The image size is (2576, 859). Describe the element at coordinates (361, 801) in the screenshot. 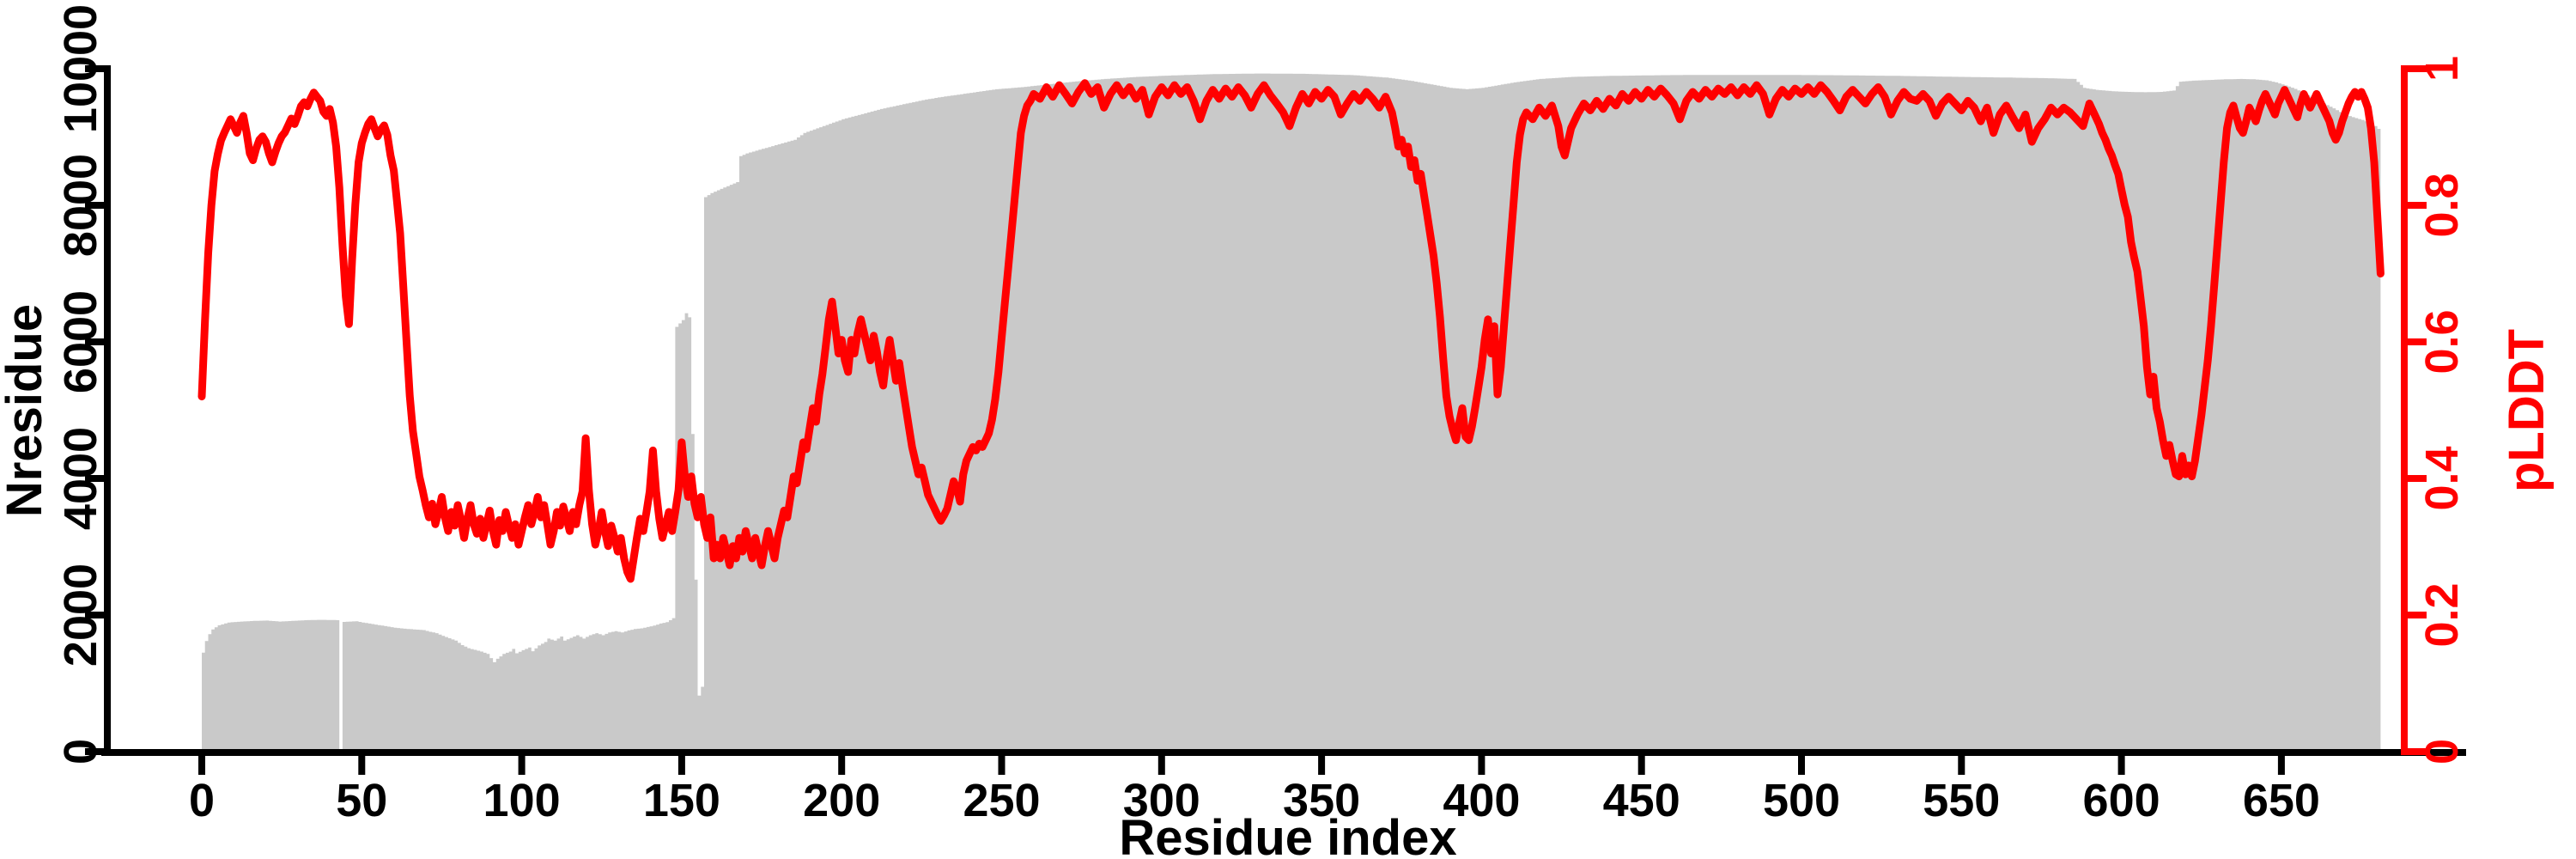

I see `x-tick-label: 50` at that location.